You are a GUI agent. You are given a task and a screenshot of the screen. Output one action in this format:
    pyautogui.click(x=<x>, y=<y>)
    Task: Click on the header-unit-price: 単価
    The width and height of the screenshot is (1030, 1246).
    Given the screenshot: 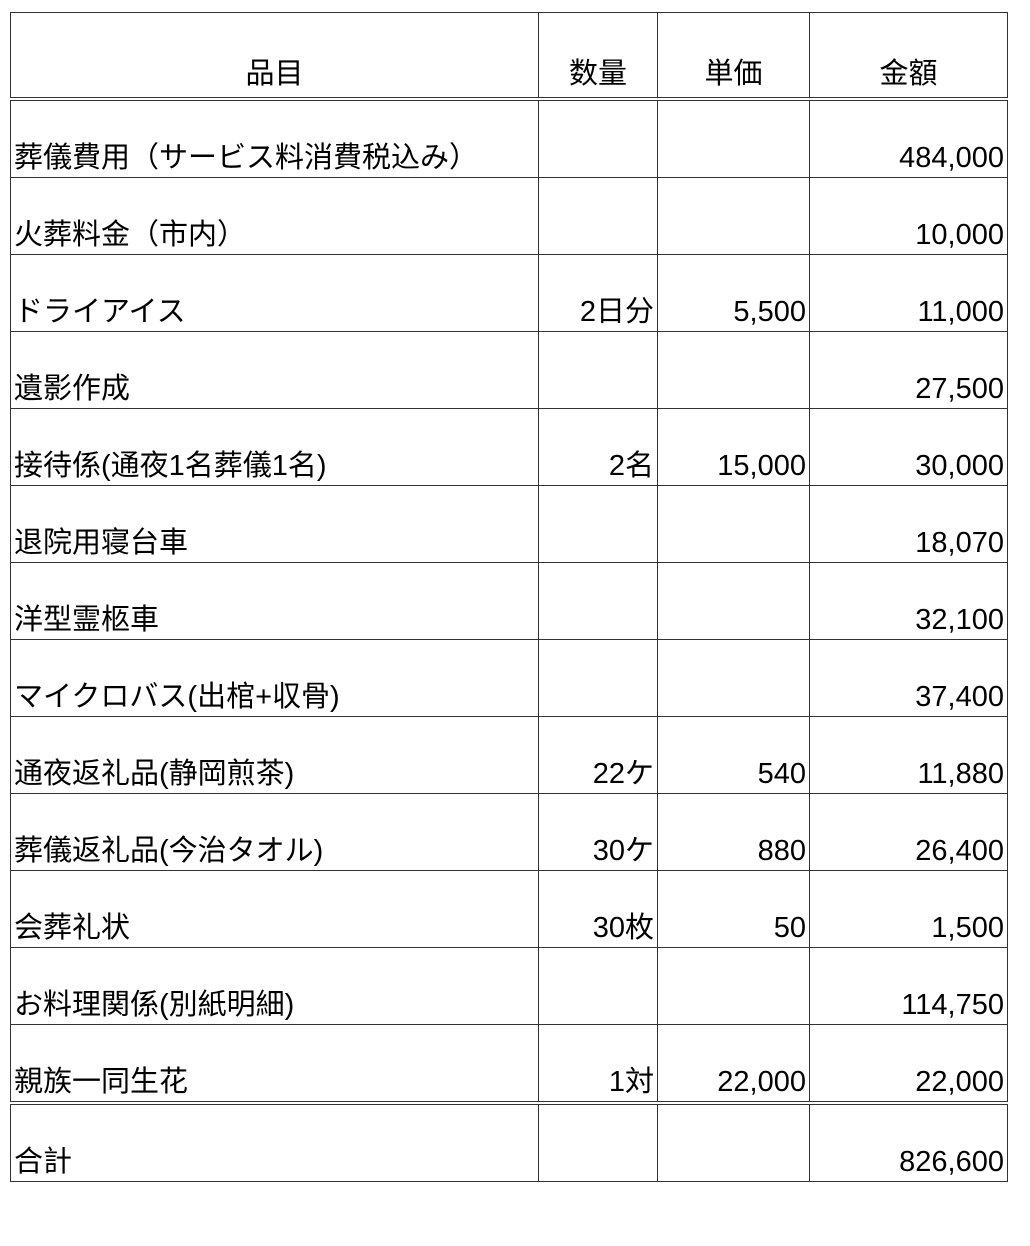 What is the action you would take?
    pyautogui.click(x=733, y=56)
    